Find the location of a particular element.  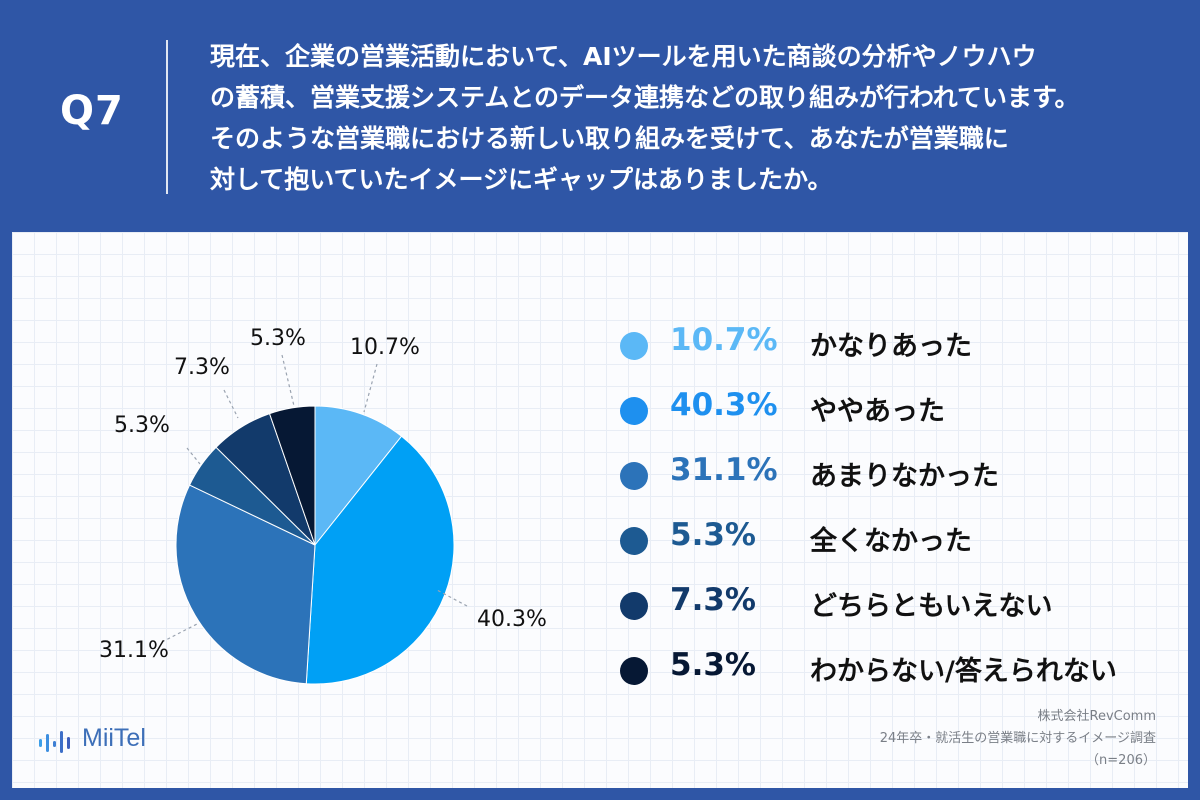

question-number: Q7 is located at coordinates (92, 111).